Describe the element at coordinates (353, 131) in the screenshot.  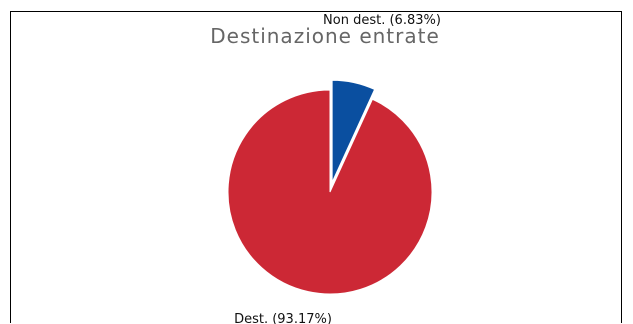
I see `slice-non-dest` at that location.